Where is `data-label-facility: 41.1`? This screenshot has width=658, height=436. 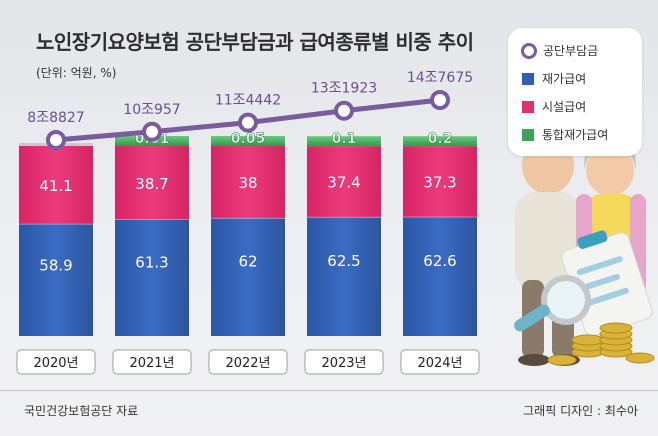
data-label-facility: 41.1 is located at coordinates (55, 186).